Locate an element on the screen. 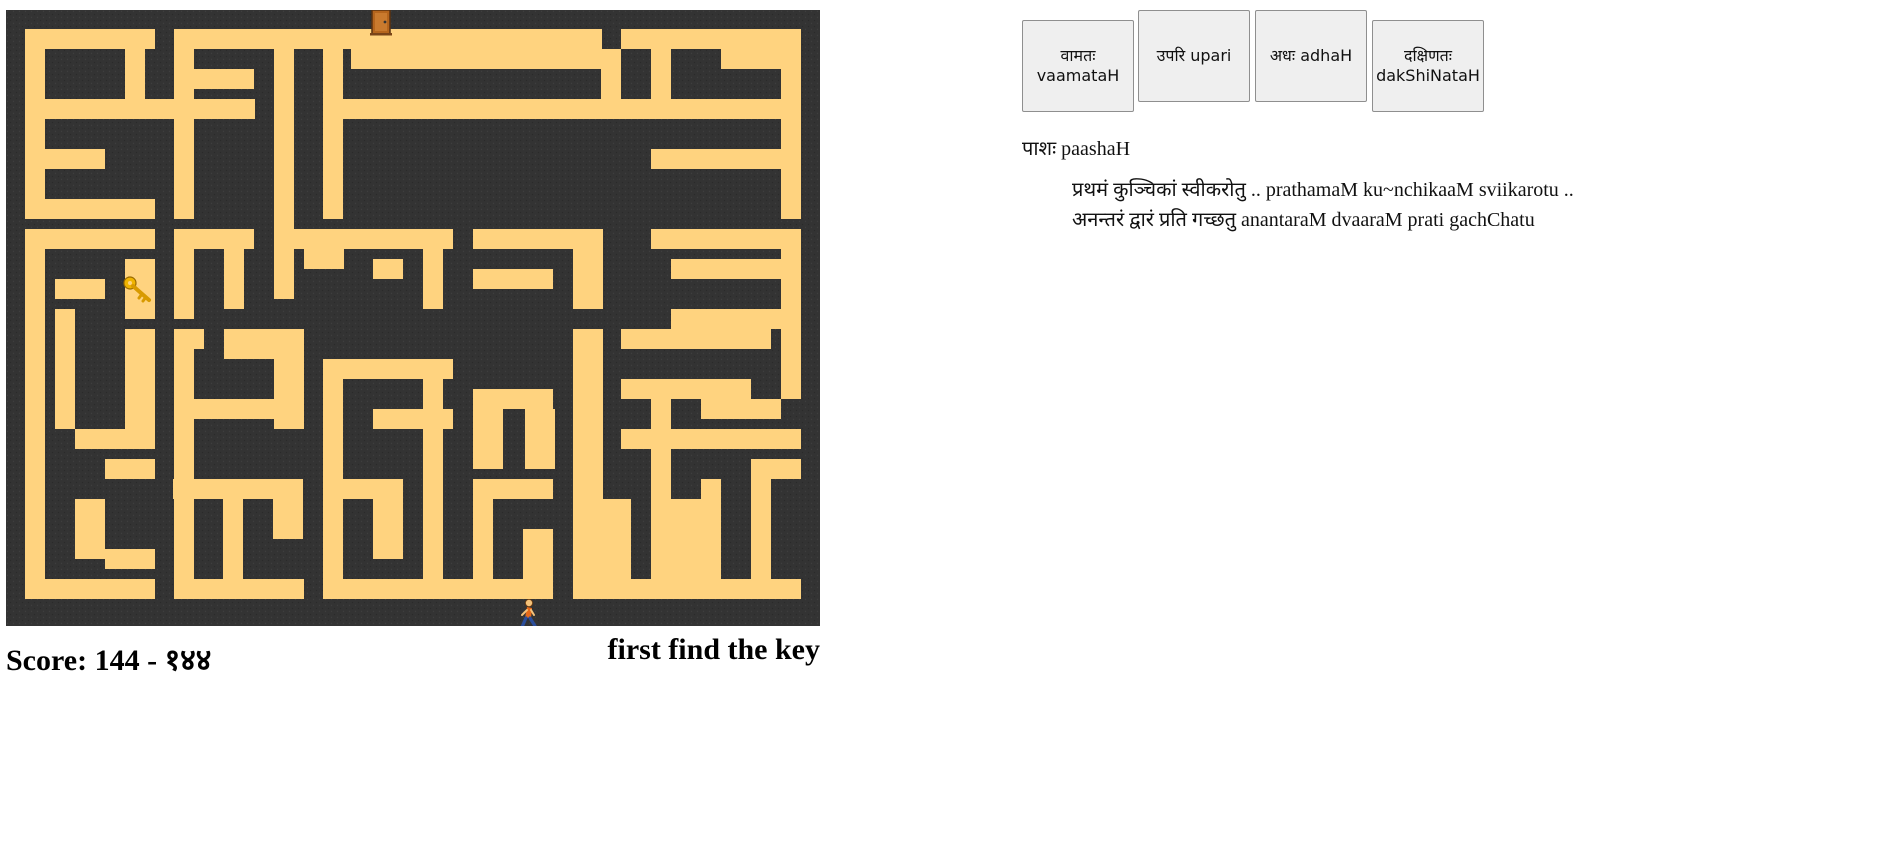 The height and width of the screenshot is (865, 1895). move-up-button: उपरि upari is located at coordinates (1194, 56).